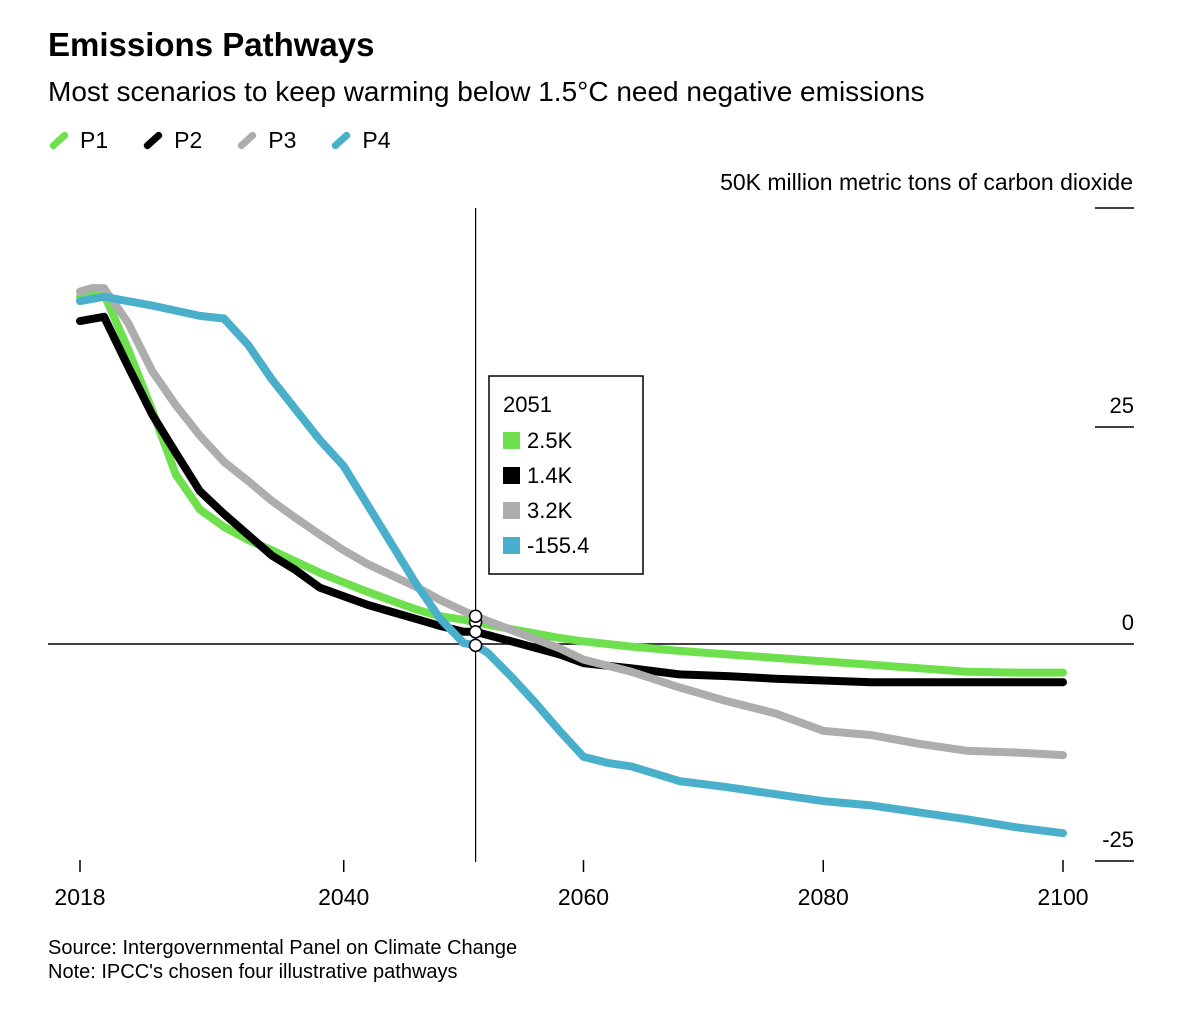  I want to click on legend-item-p2: P2, so click(172, 140).